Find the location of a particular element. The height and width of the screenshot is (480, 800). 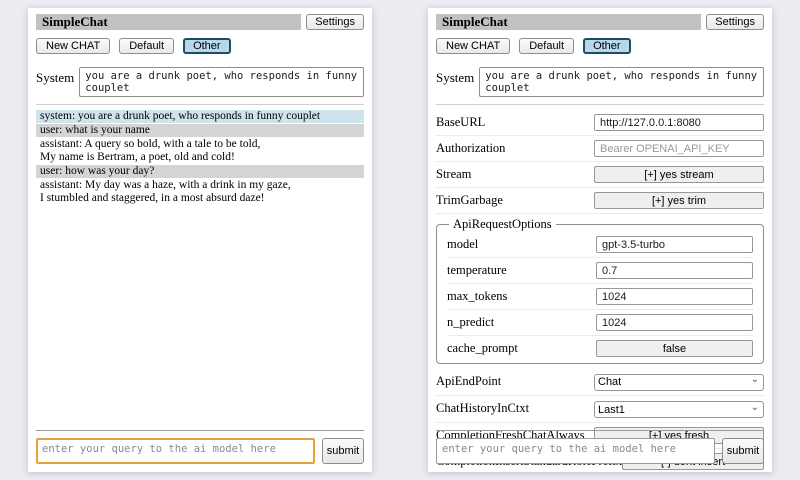

apiendpoint-label: ApiEndPoint is located at coordinates (469, 380).